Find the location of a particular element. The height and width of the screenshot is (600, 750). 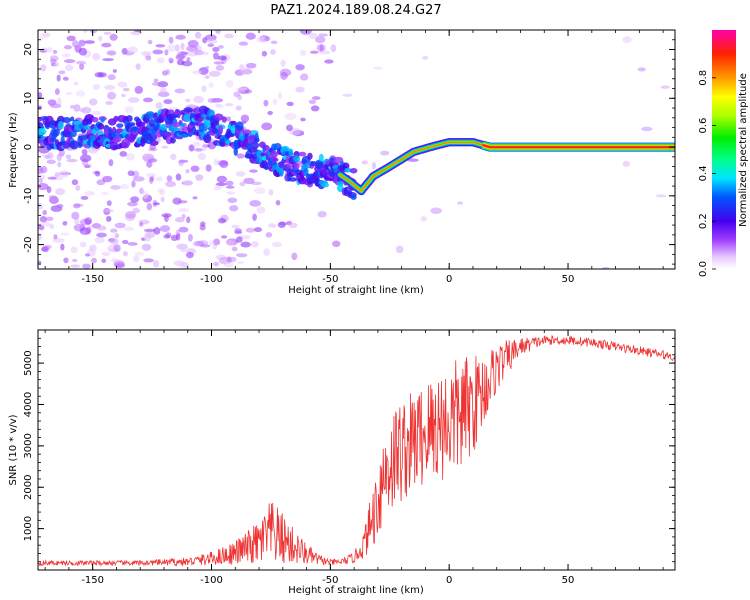

spectrogram-x-tick-label: 0 is located at coordinates (449, 279).